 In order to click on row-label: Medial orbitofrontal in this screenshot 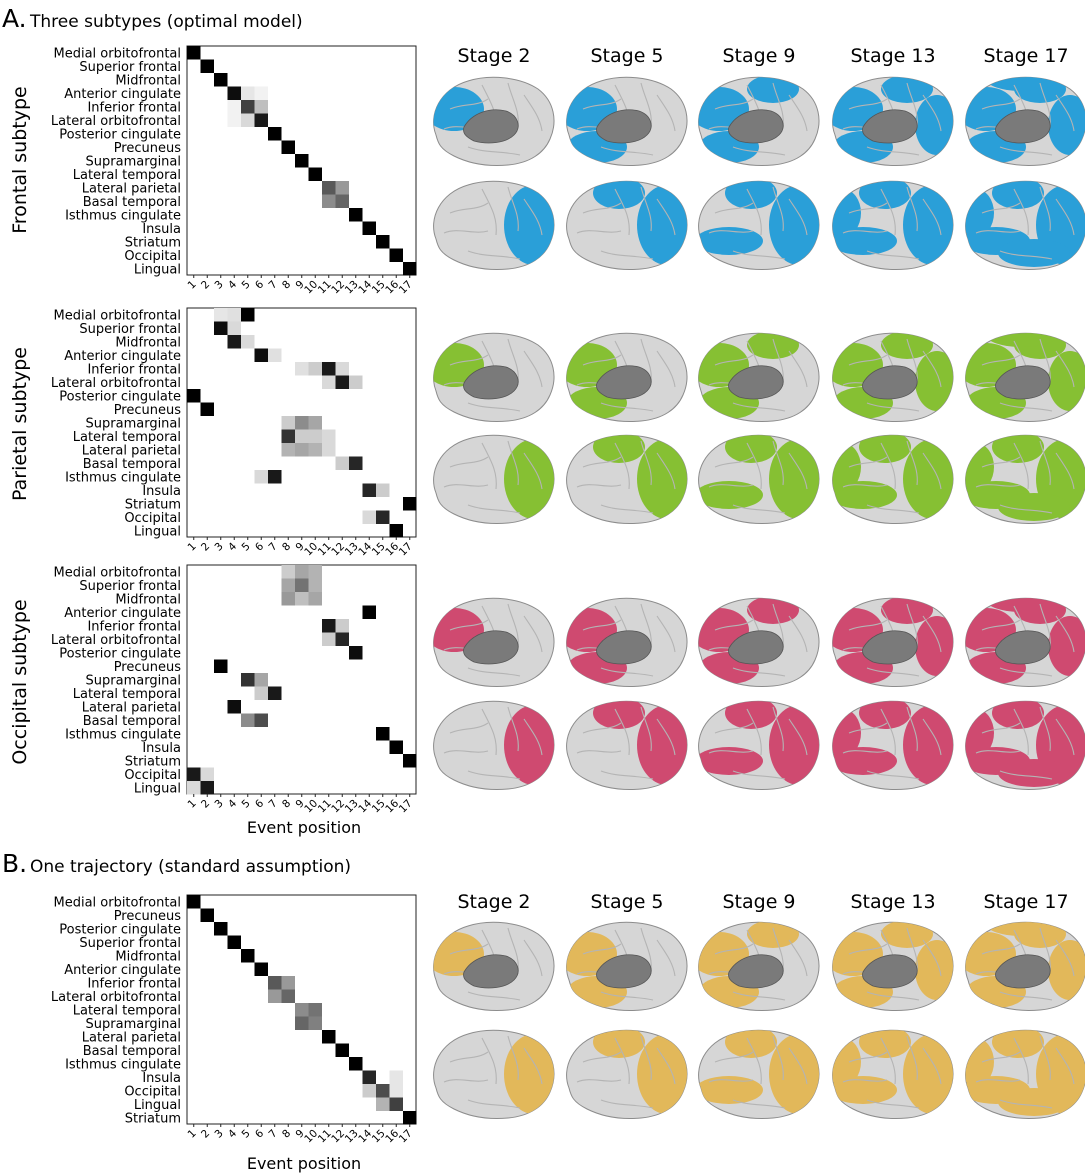, I will do `click(117, 572)`.